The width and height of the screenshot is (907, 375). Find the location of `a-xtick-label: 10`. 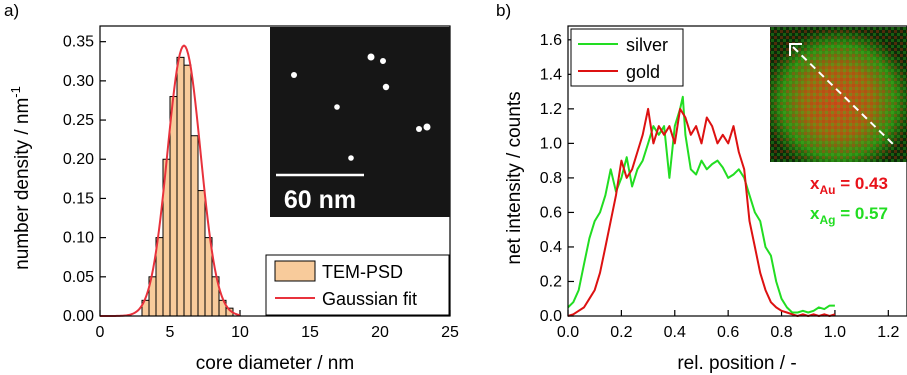

a-xtick-label: 10 is located at coordinates (240, 332).